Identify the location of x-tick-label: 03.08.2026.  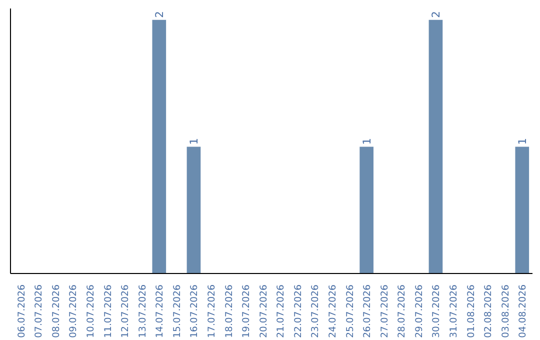
(506, 311).